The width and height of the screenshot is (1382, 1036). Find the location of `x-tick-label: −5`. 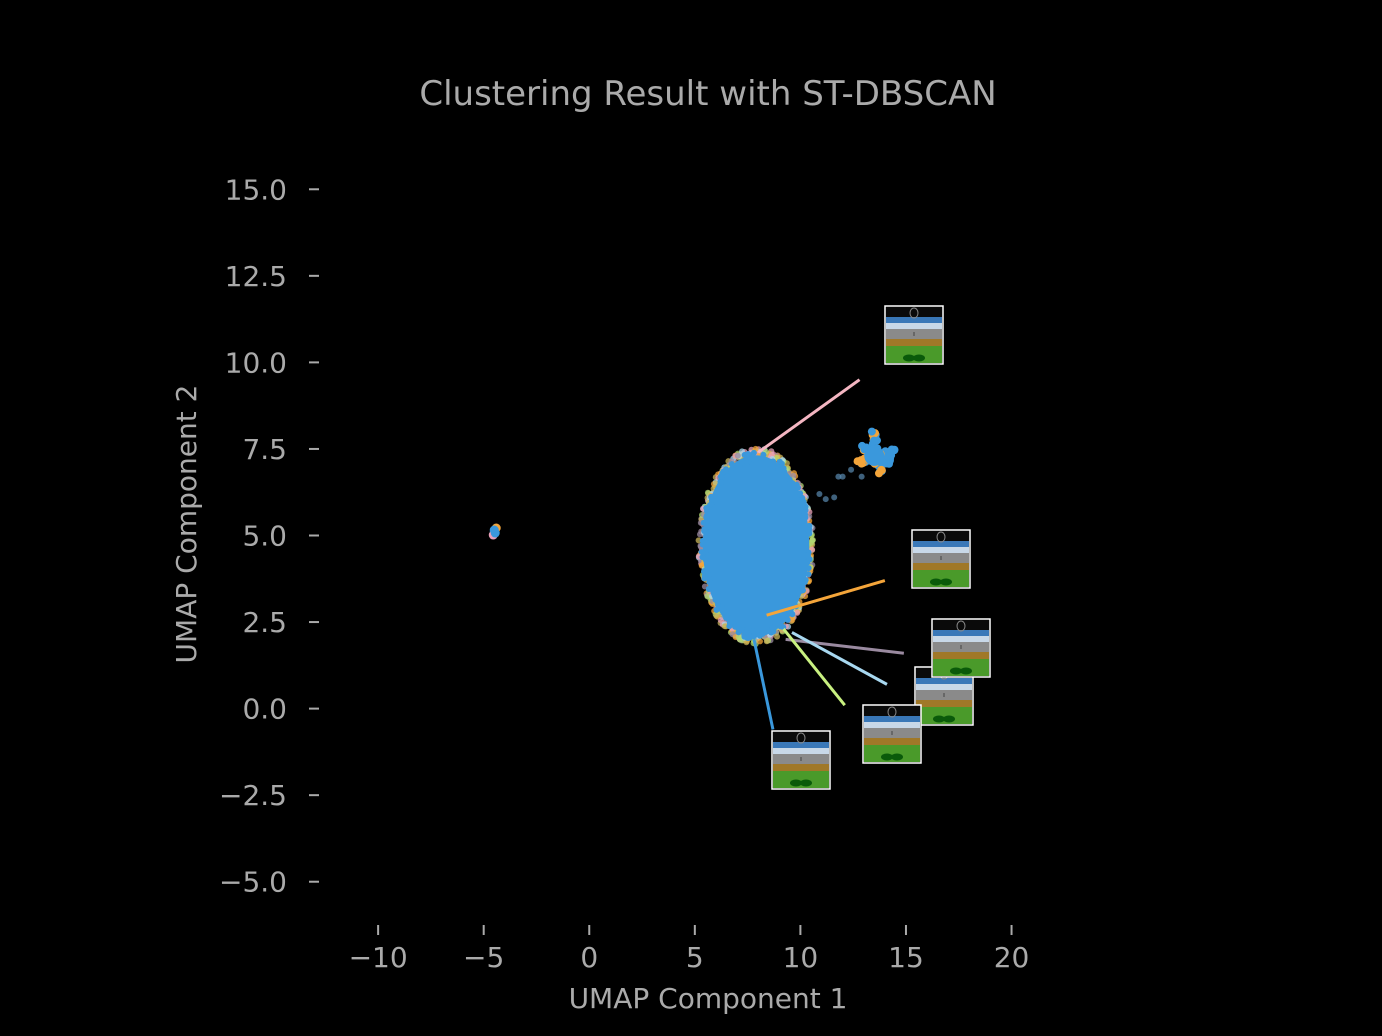

x-tick-label: −5 is located at coordinates (483, 957).